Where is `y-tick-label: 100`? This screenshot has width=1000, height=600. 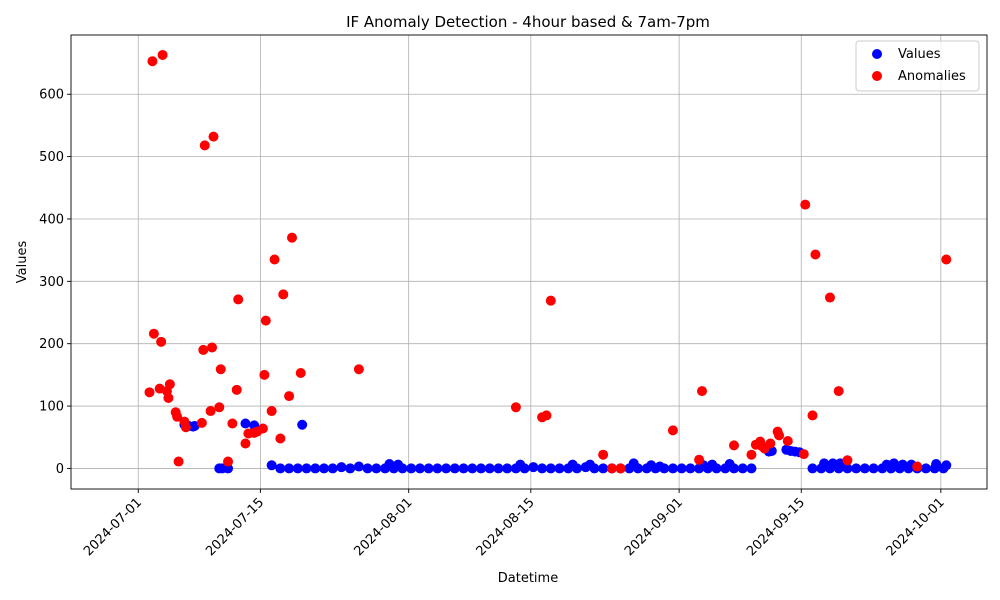 y-tick-label: 100 is located at coordinates (51, 407).